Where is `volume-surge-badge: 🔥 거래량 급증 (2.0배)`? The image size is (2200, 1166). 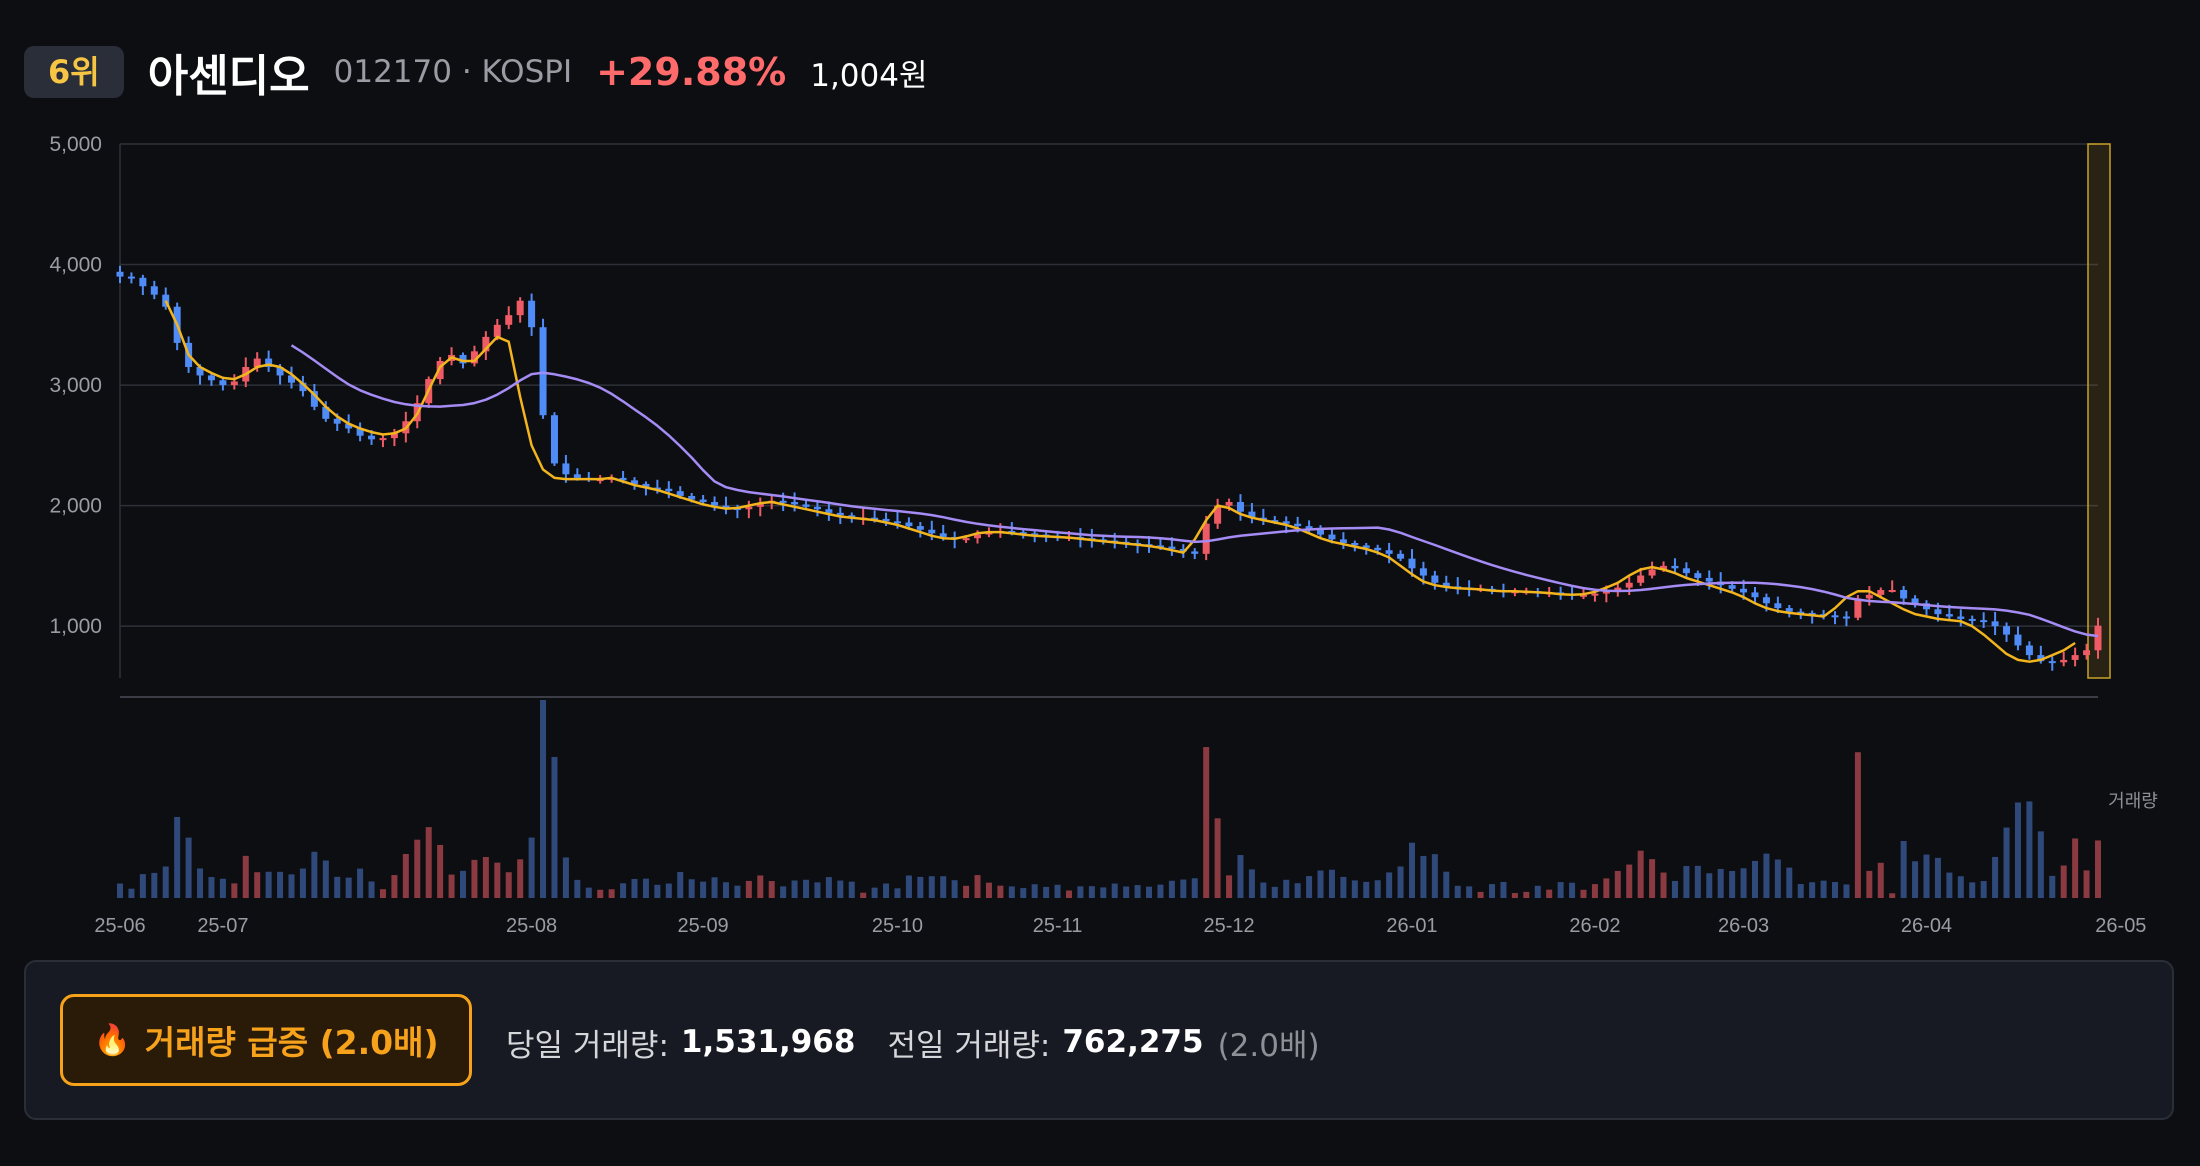 volume-surge-badge: 🔥 거래량 급증 (2.0배) is located at coordinates (266, 1040).